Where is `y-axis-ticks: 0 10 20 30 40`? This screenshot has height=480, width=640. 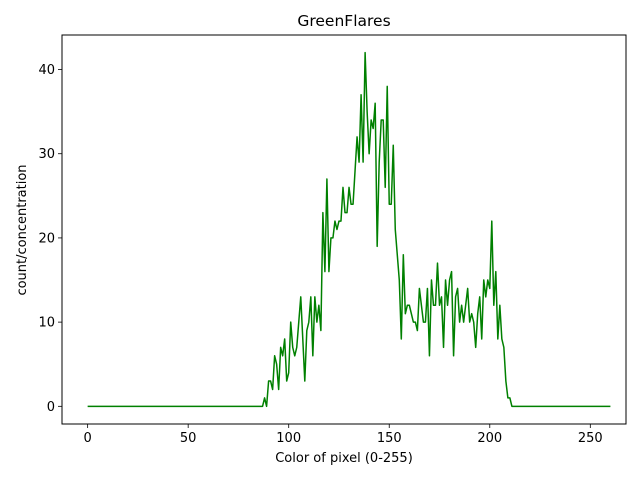
y-axis-ticks: 0 10 20 30 40 is located at coordinates (50, 239).